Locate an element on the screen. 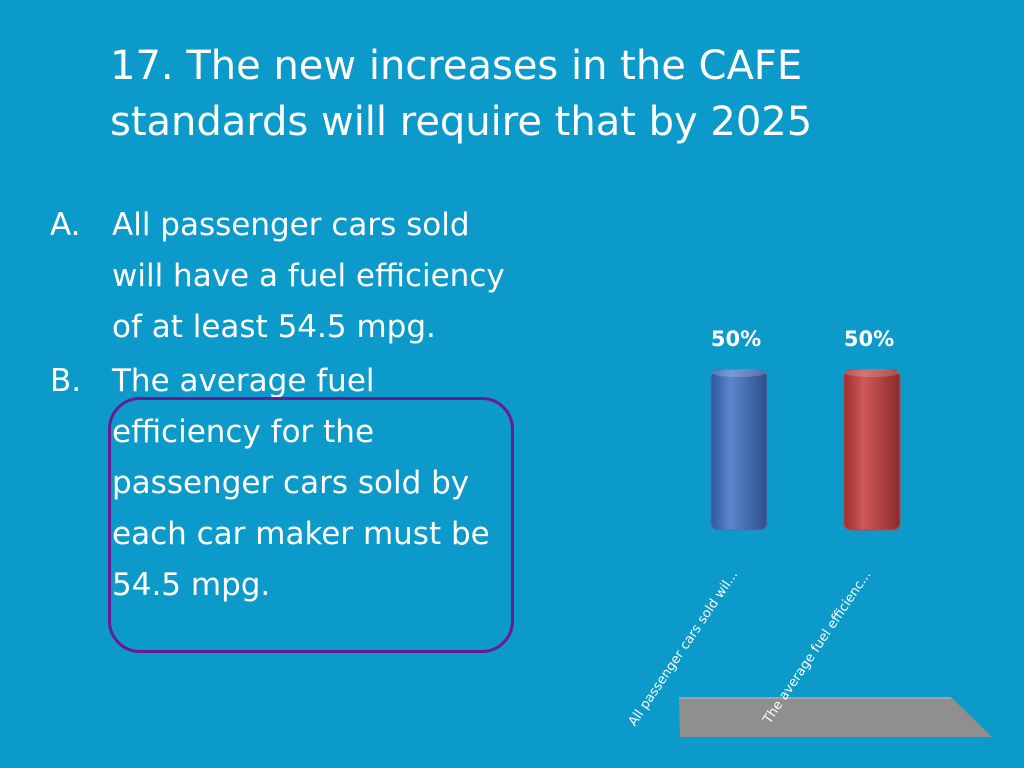  bar-1-value-label: 50% is located at coordinates (736, 339).